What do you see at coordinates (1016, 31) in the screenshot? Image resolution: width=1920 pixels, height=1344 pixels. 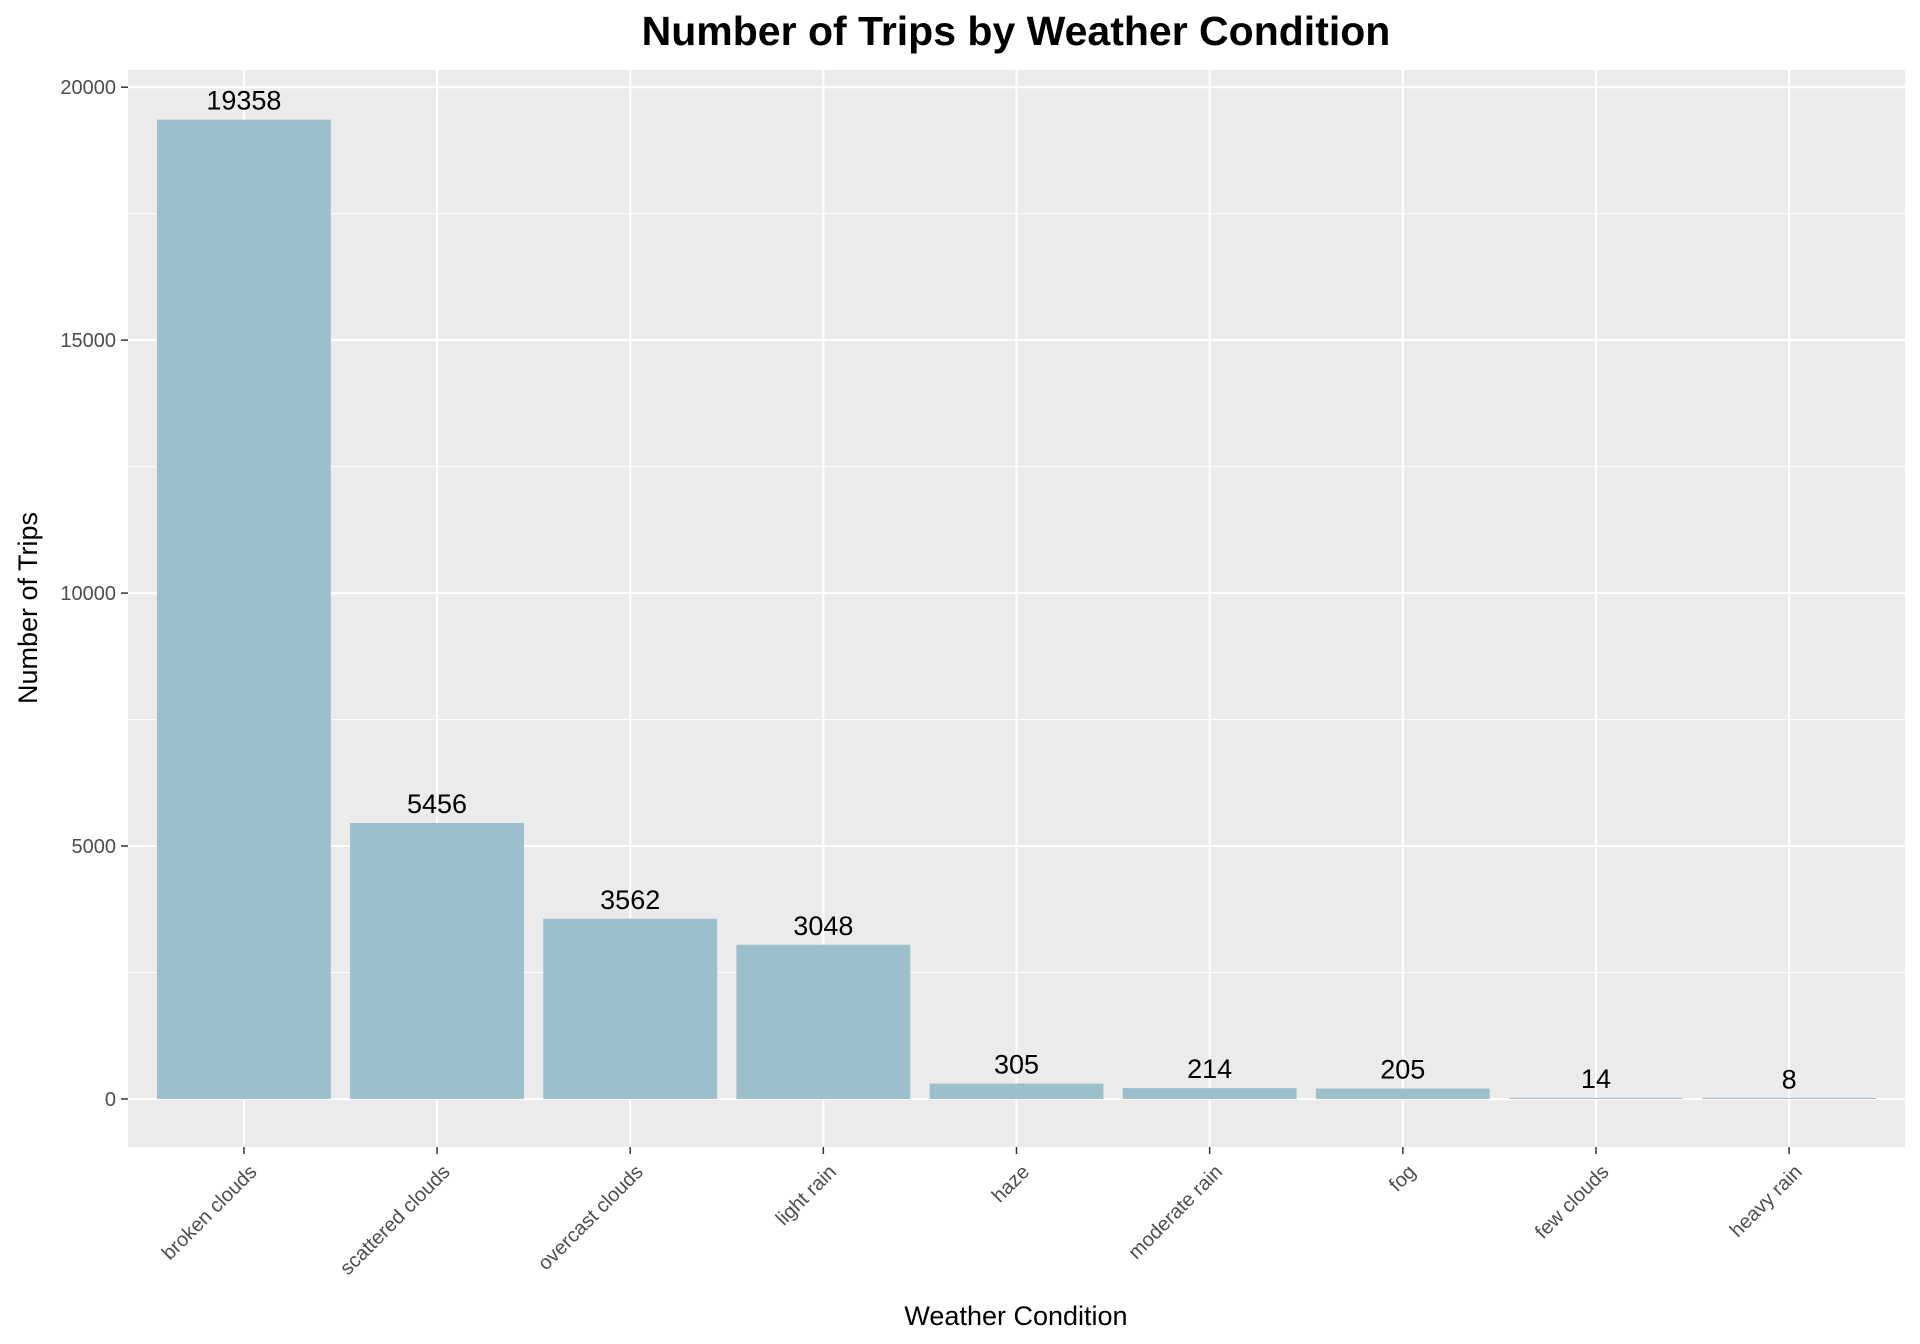 I see `chart-title: Number of Trips by Weather Condition` at bounding box center [1016, 31].